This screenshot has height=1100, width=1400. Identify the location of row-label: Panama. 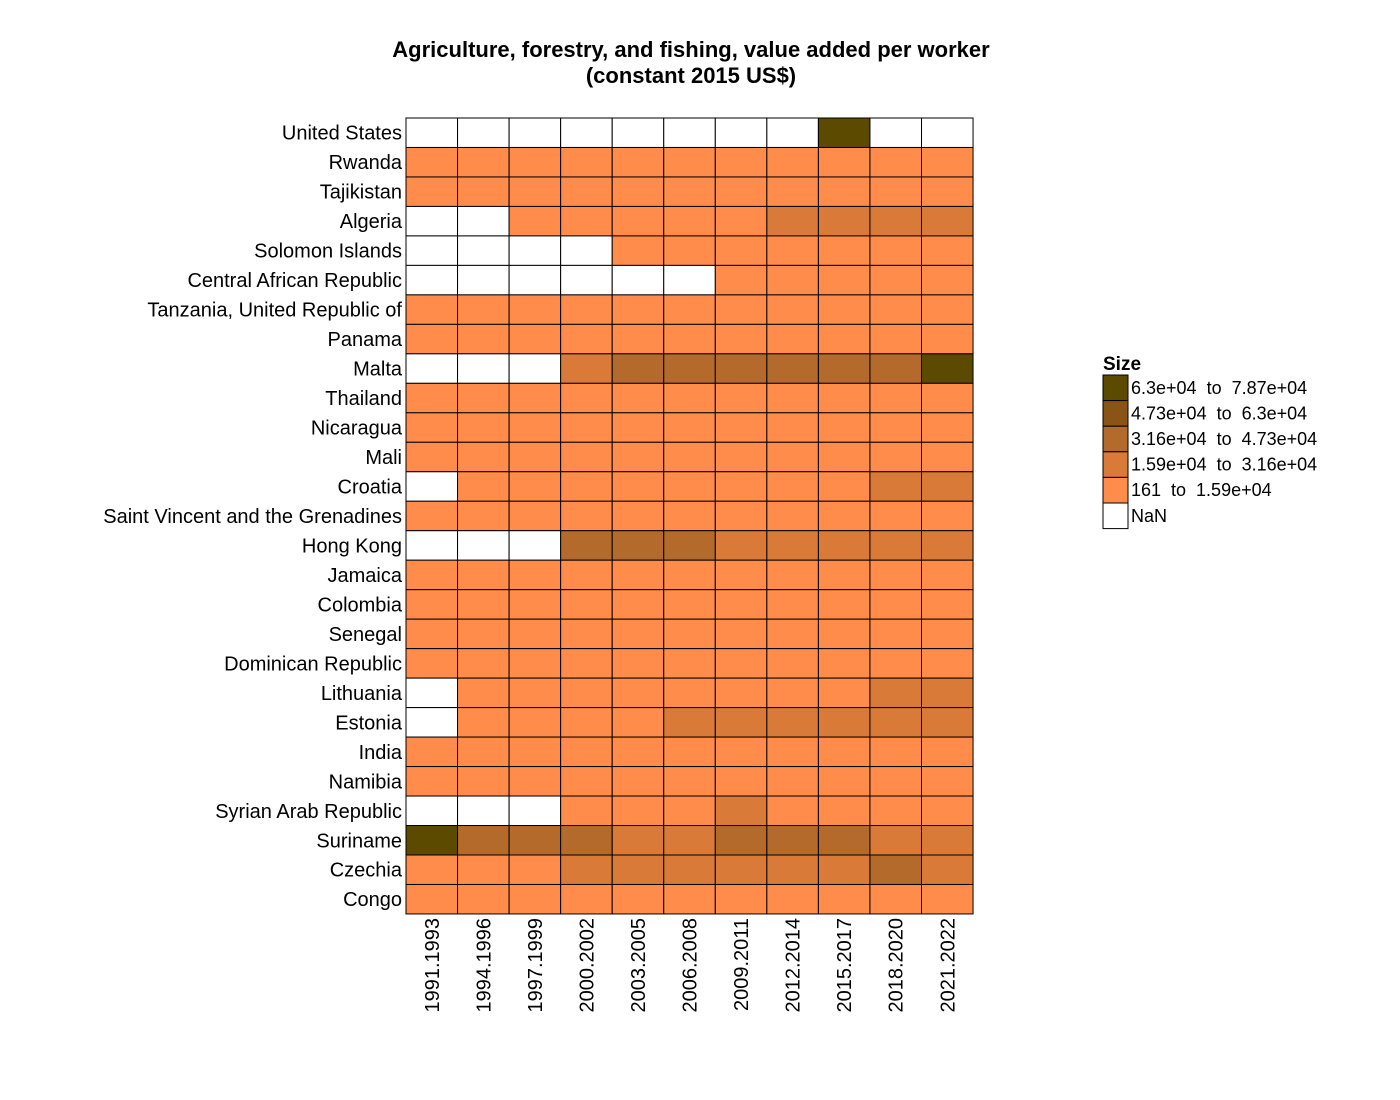
(365, 340).